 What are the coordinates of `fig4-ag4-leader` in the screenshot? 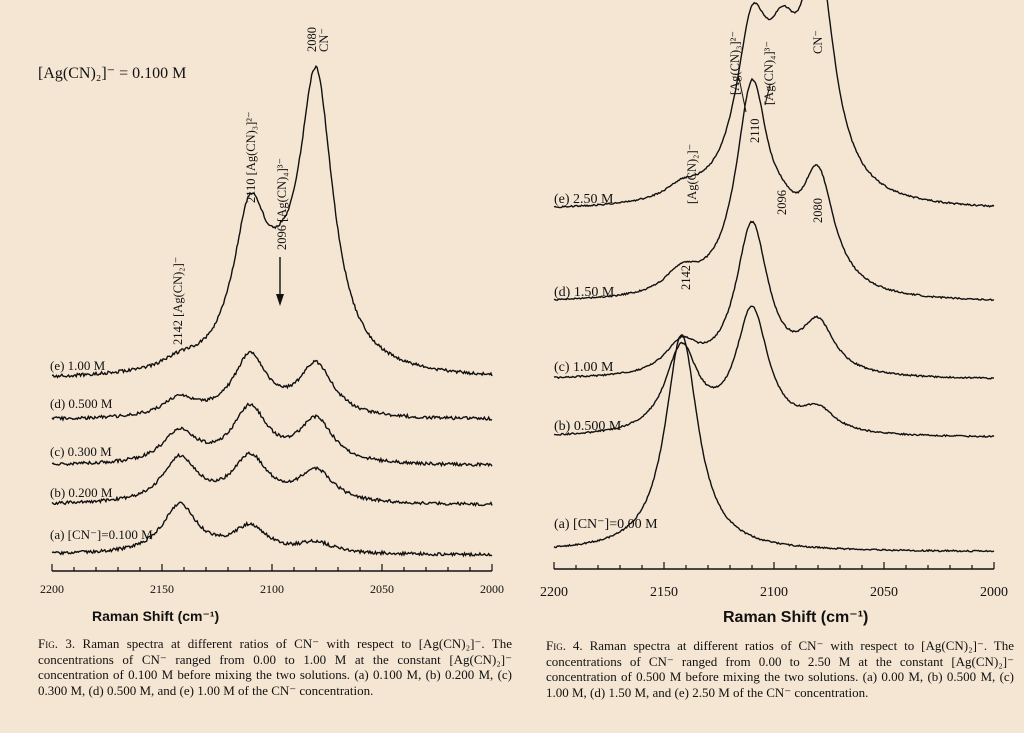 It's located at (767, 95).